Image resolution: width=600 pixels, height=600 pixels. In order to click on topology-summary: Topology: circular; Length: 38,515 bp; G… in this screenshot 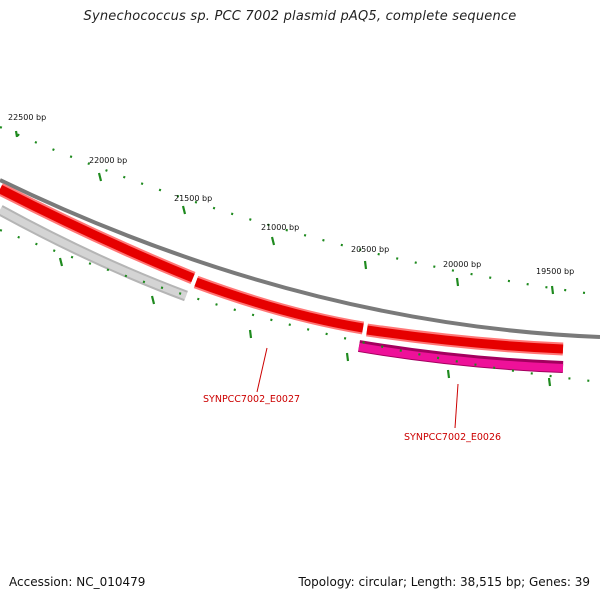, I will do `click(444, 582)`.